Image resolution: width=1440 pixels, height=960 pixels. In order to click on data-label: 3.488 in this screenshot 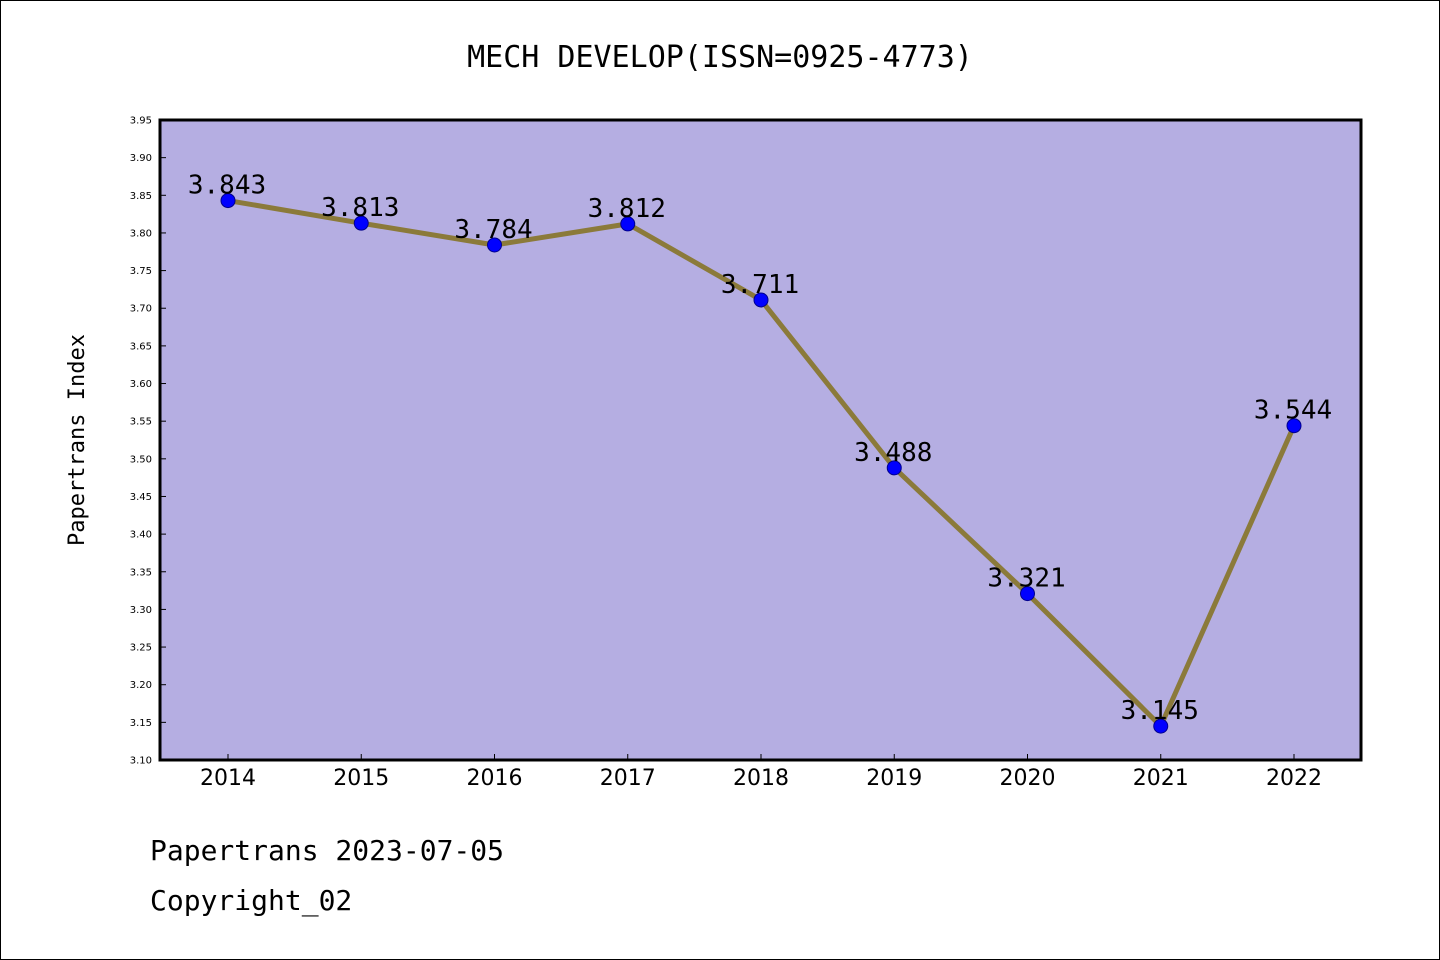, I will do `click(893, 453)`.